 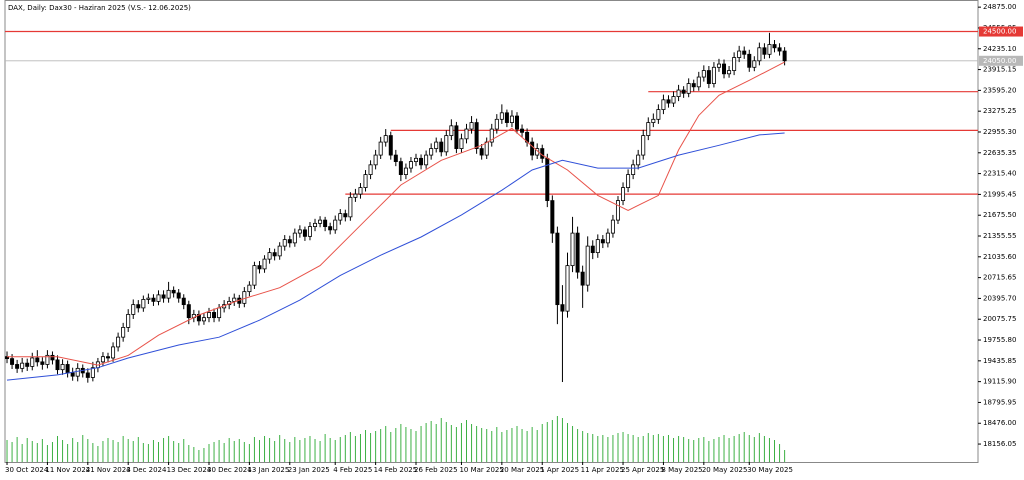 What do you see at coordinates (999, 278) in the screenshot?
I see `y-tick-label: 20715.65` at bounding box center [999, 278].